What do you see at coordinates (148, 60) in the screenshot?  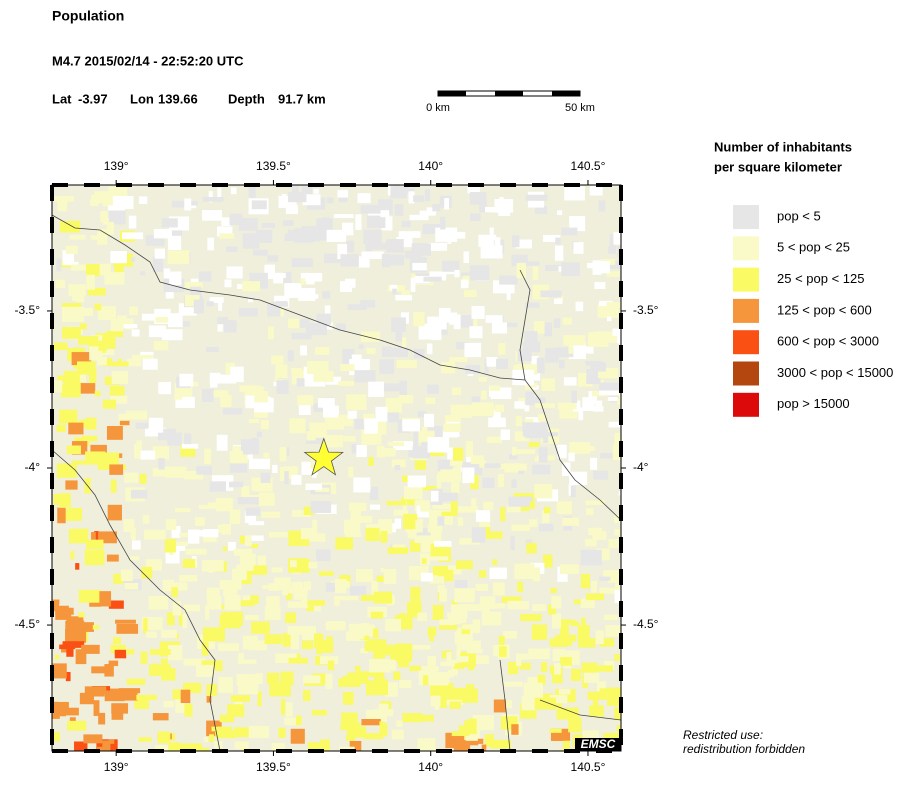 I see `event: M4.7 2015/02/14 - 22:52:20 UTC` at bounding box center [148, 60].